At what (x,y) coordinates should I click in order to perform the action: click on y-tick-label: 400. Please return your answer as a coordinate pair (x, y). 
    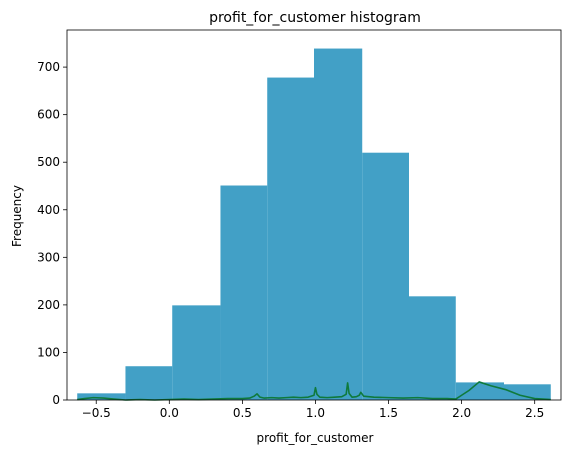
    Looking at the image, I should click on (48, 210).